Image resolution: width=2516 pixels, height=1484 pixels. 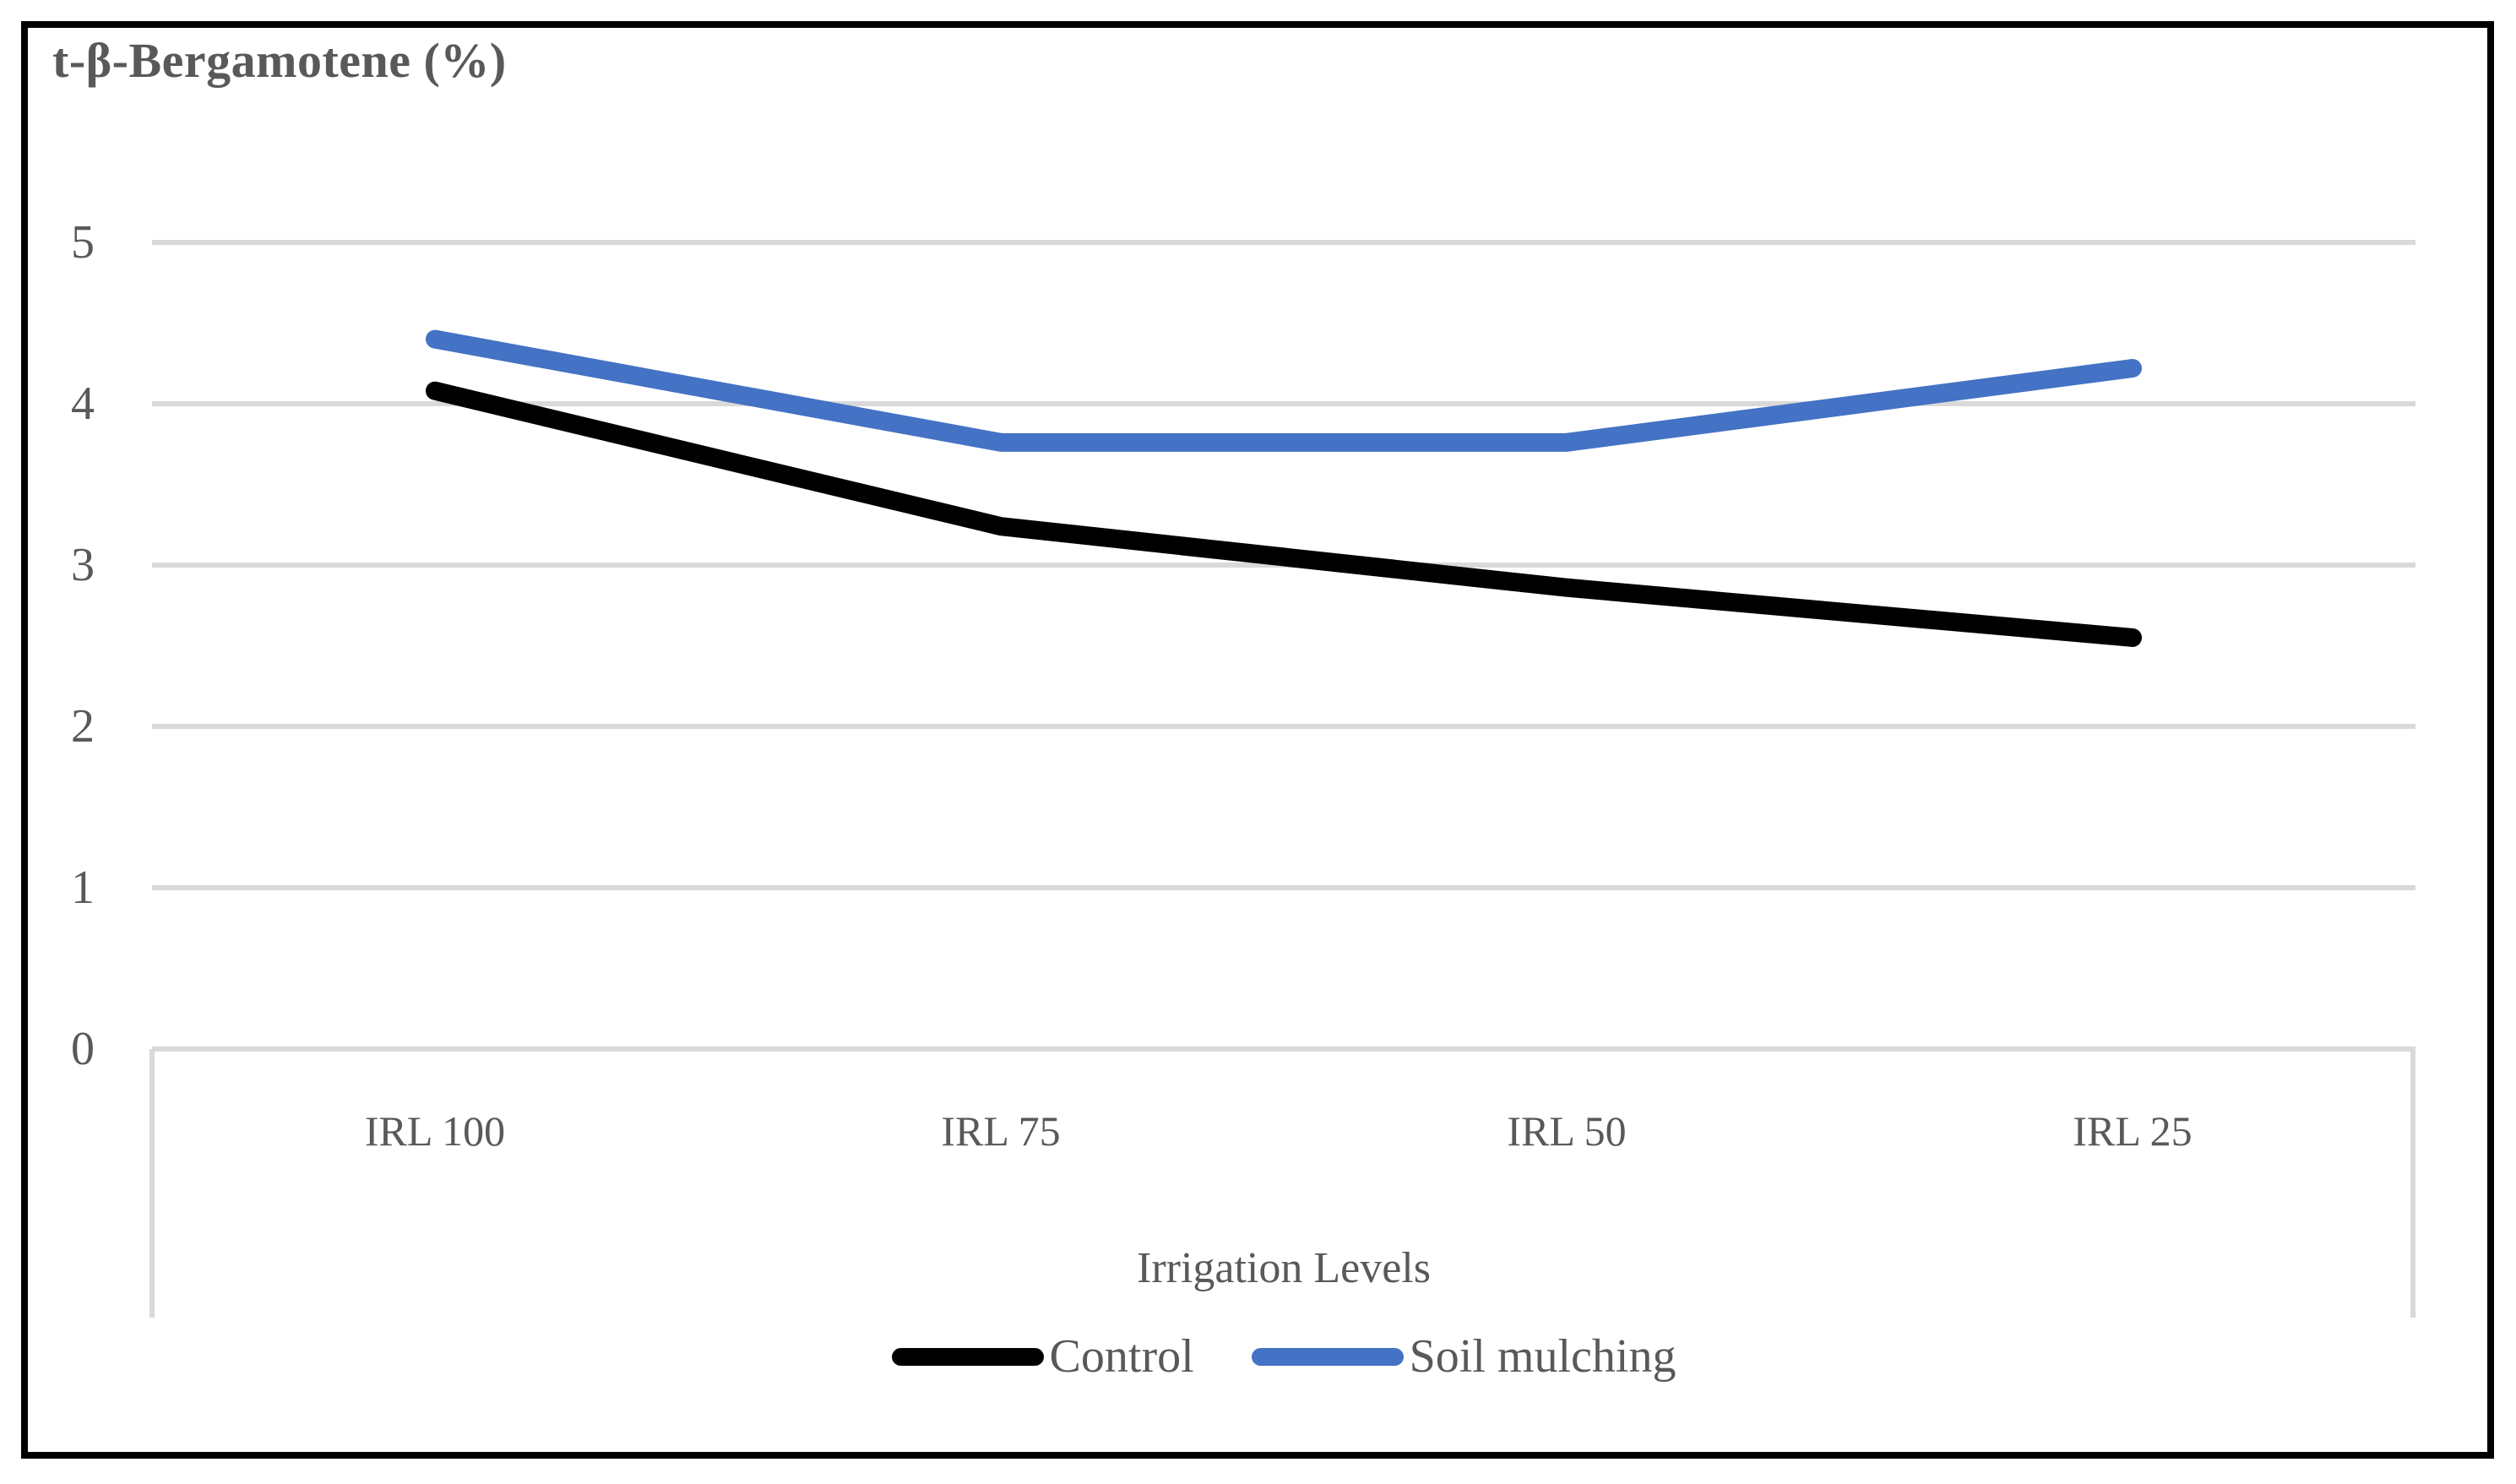 What do you see at coordinates (279, 60) in the screenshot?
I see `chart-title: t-β-Bergamotene (%)` at bounding box center [279, 60].